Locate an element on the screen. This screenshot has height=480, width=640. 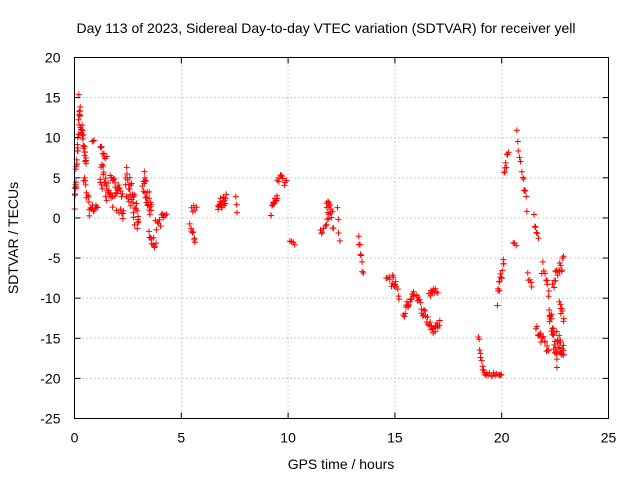
x-tick-label: 20 is located at coordinates (502, 438).